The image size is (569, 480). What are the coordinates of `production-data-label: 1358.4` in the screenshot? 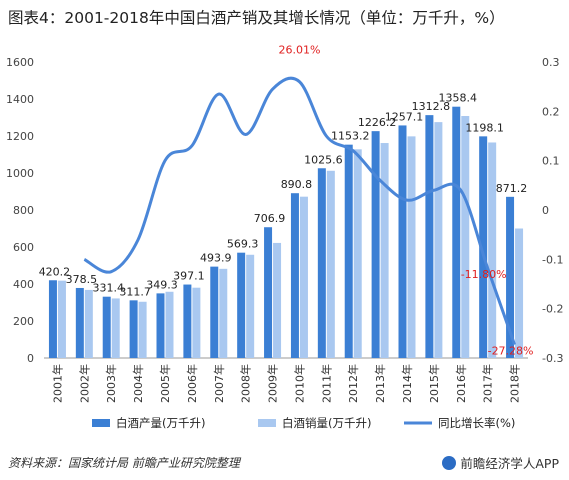 It's located at (458, 98).